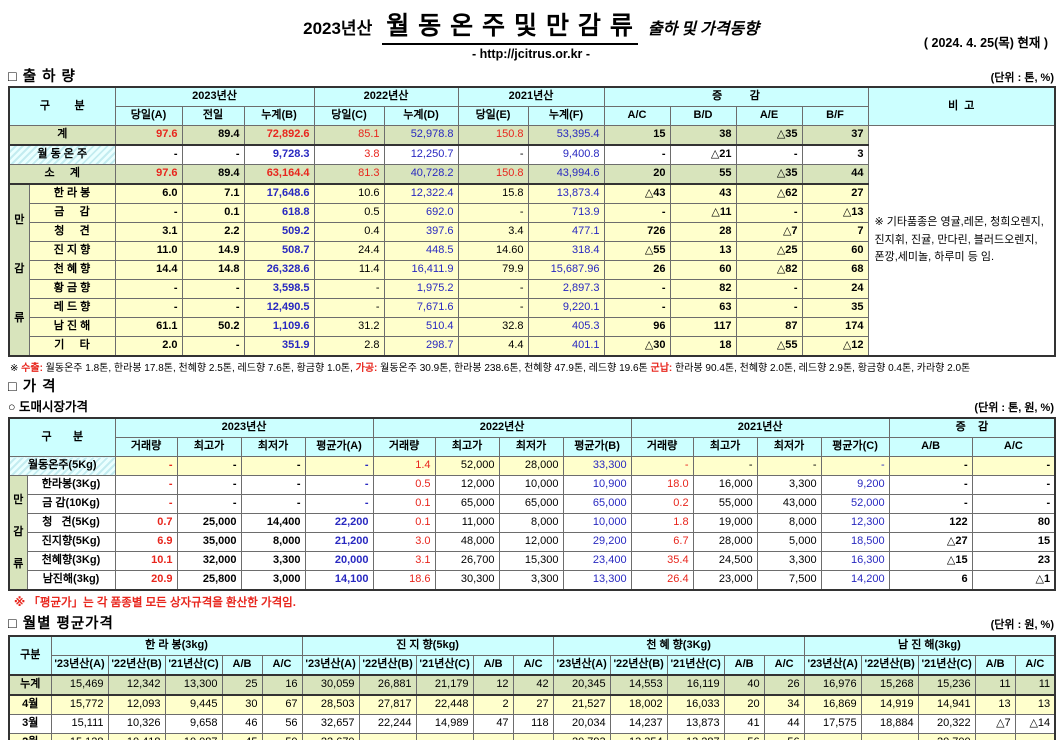 This screenshot has height=740, width=1062. I want to click on col-header-change: 증 감, so click(972, 427).